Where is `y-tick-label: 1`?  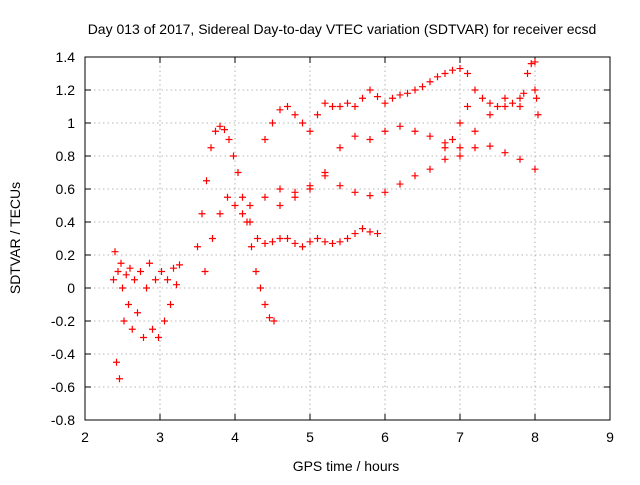
y-tick-label: 1 is located at coordinates (71, 123).